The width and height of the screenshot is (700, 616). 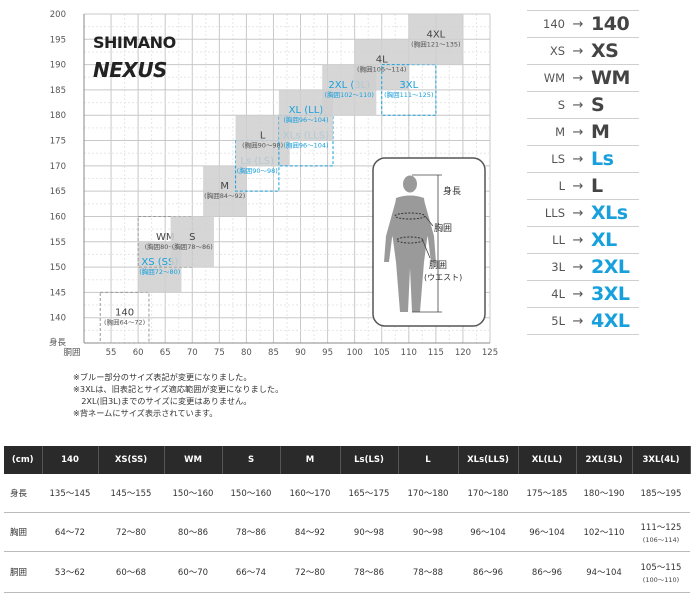 What do you see at coordinates (381, 69) in the screenshot?
I see `size-box-chest: (胸囲106～114)` at bounding box center [381, 69].